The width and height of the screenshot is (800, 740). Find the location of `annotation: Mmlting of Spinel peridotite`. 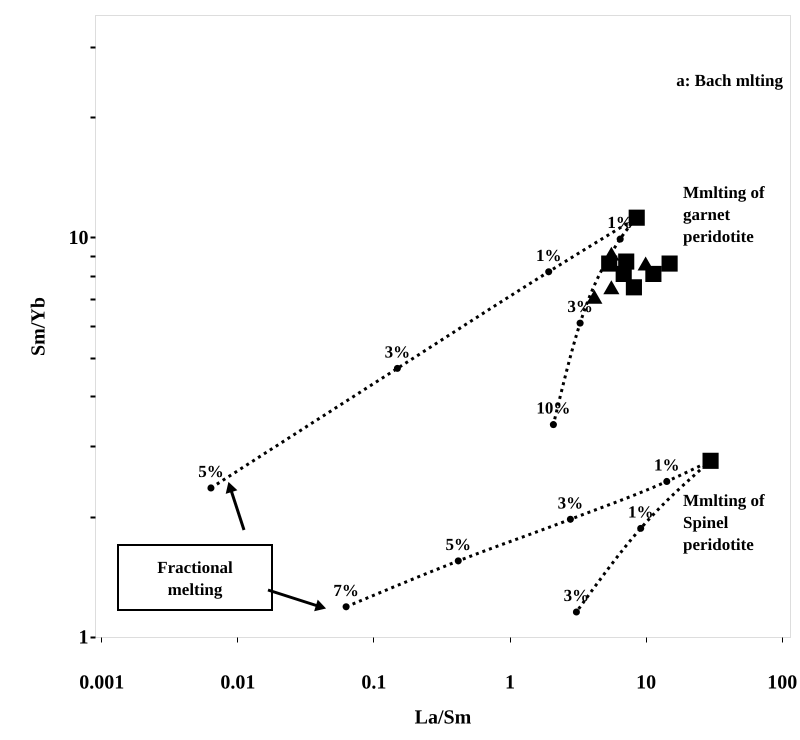

annotation: Mmlting of Spinel peridotite is located at coordinates (724, 522).